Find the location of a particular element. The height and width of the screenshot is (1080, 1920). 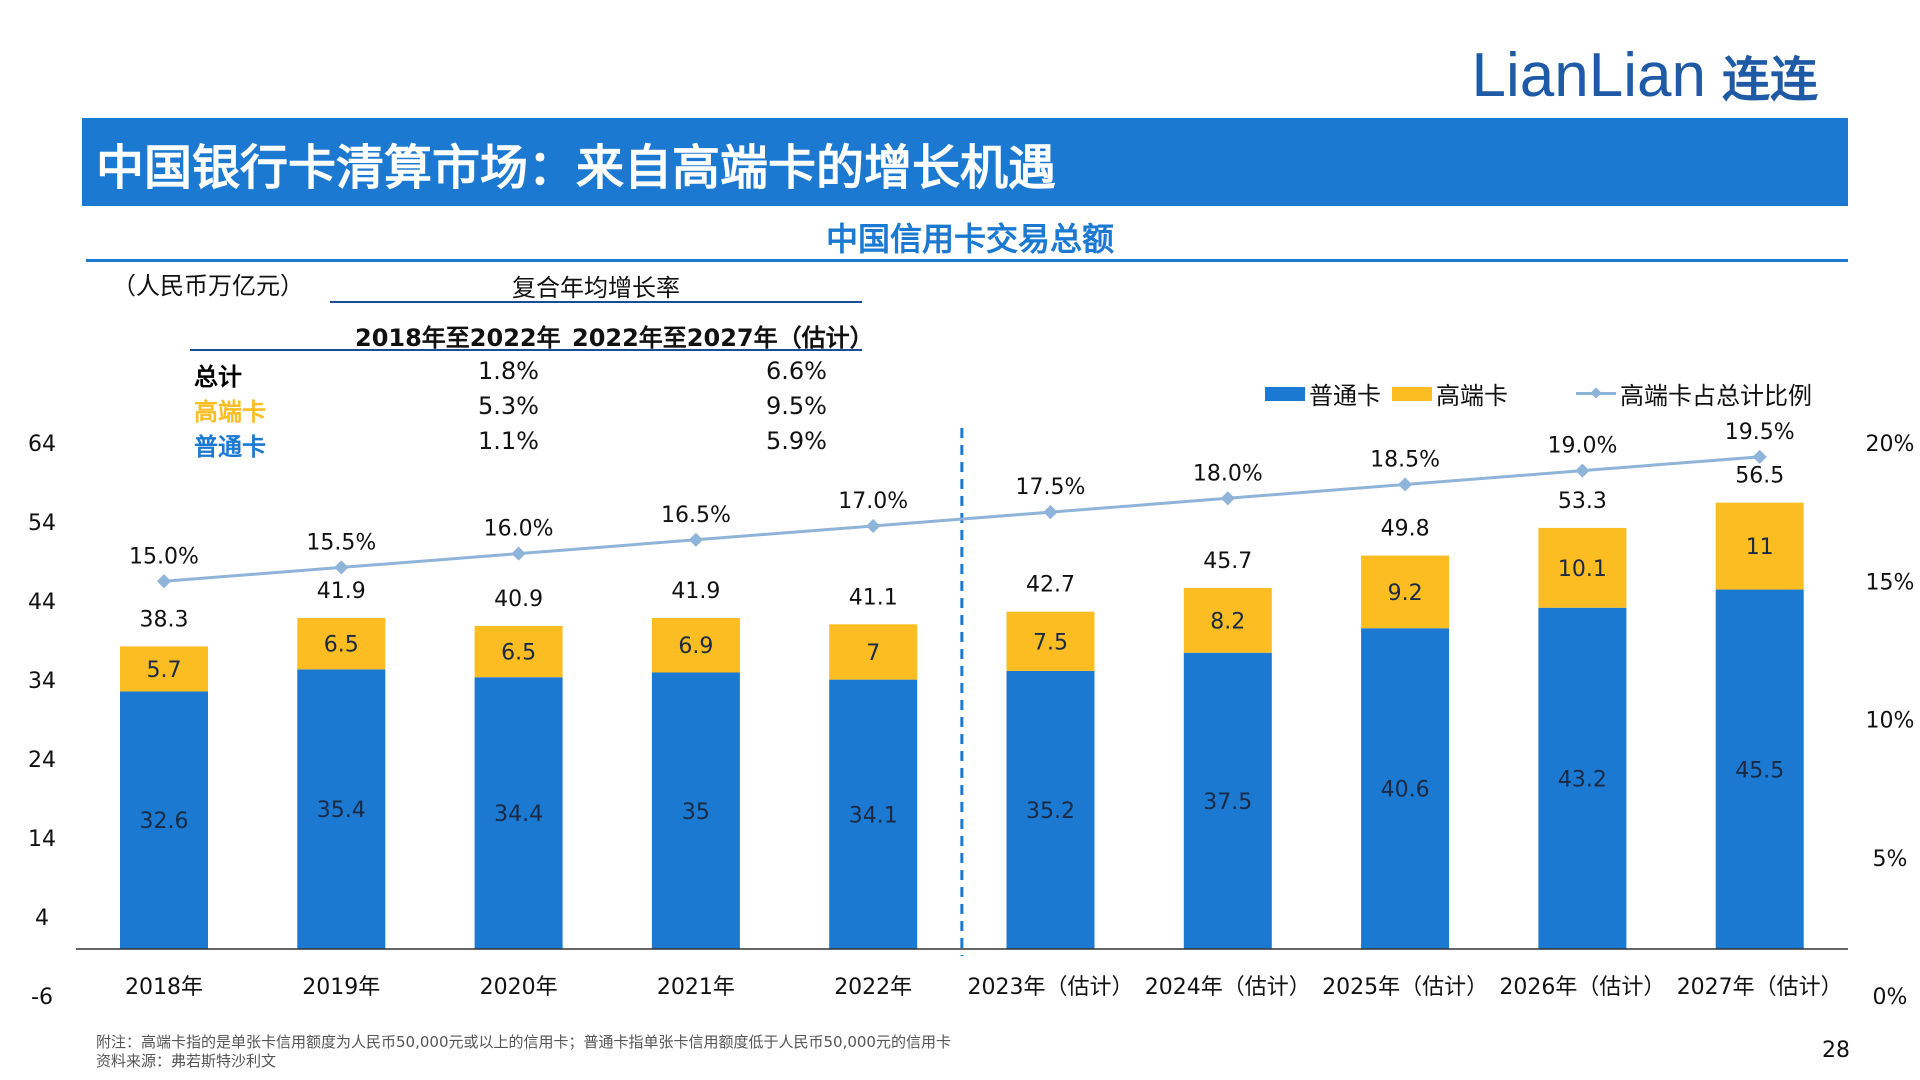

legend-line-marker is located at coordinates (1596, 393).